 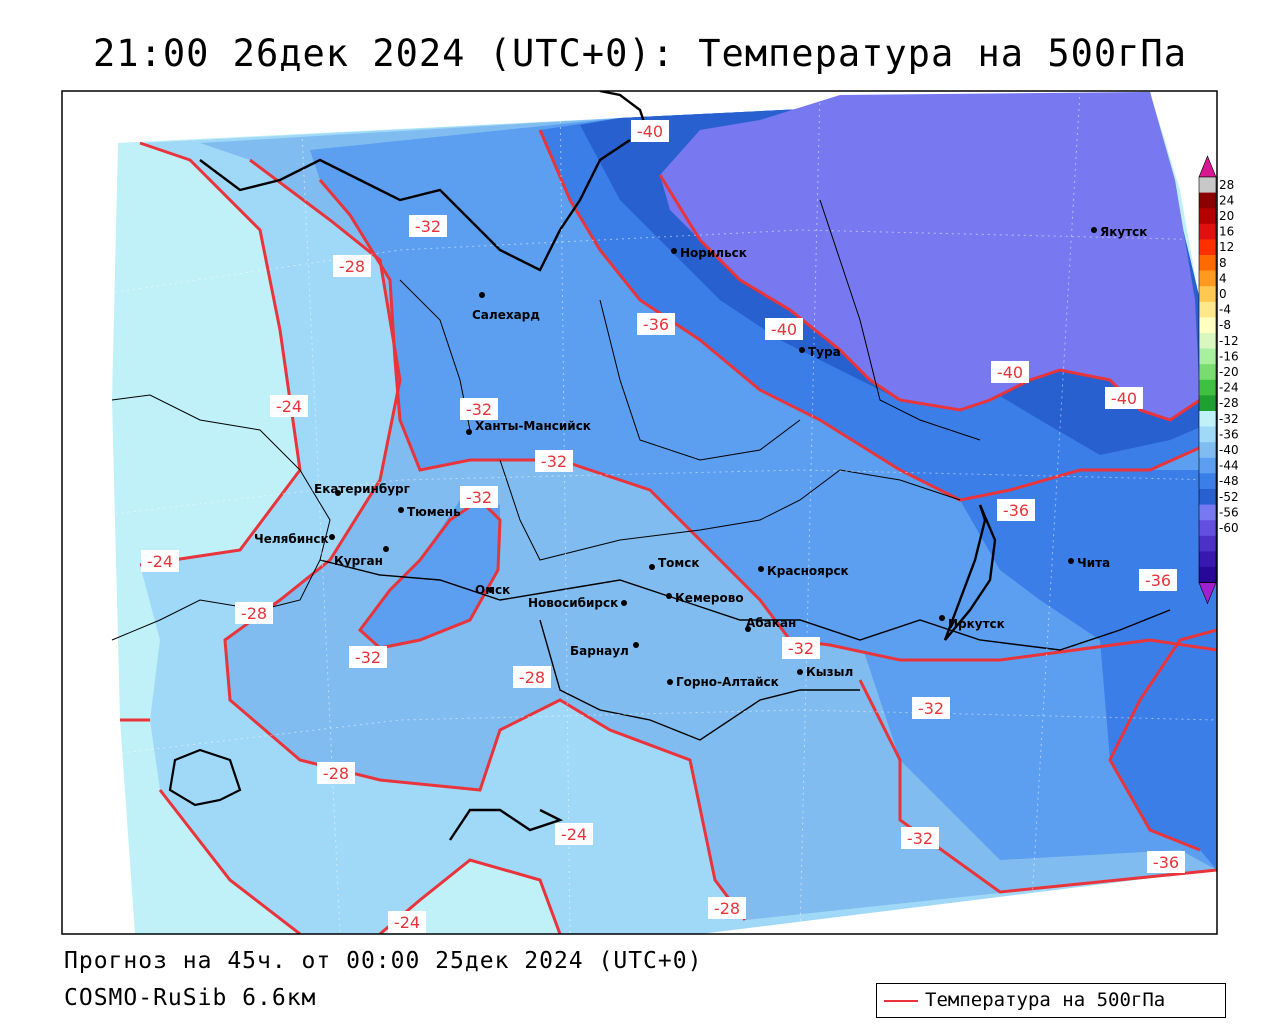 I want to click on colorbar-tick-label: 8, so click(x=1223, y=263).